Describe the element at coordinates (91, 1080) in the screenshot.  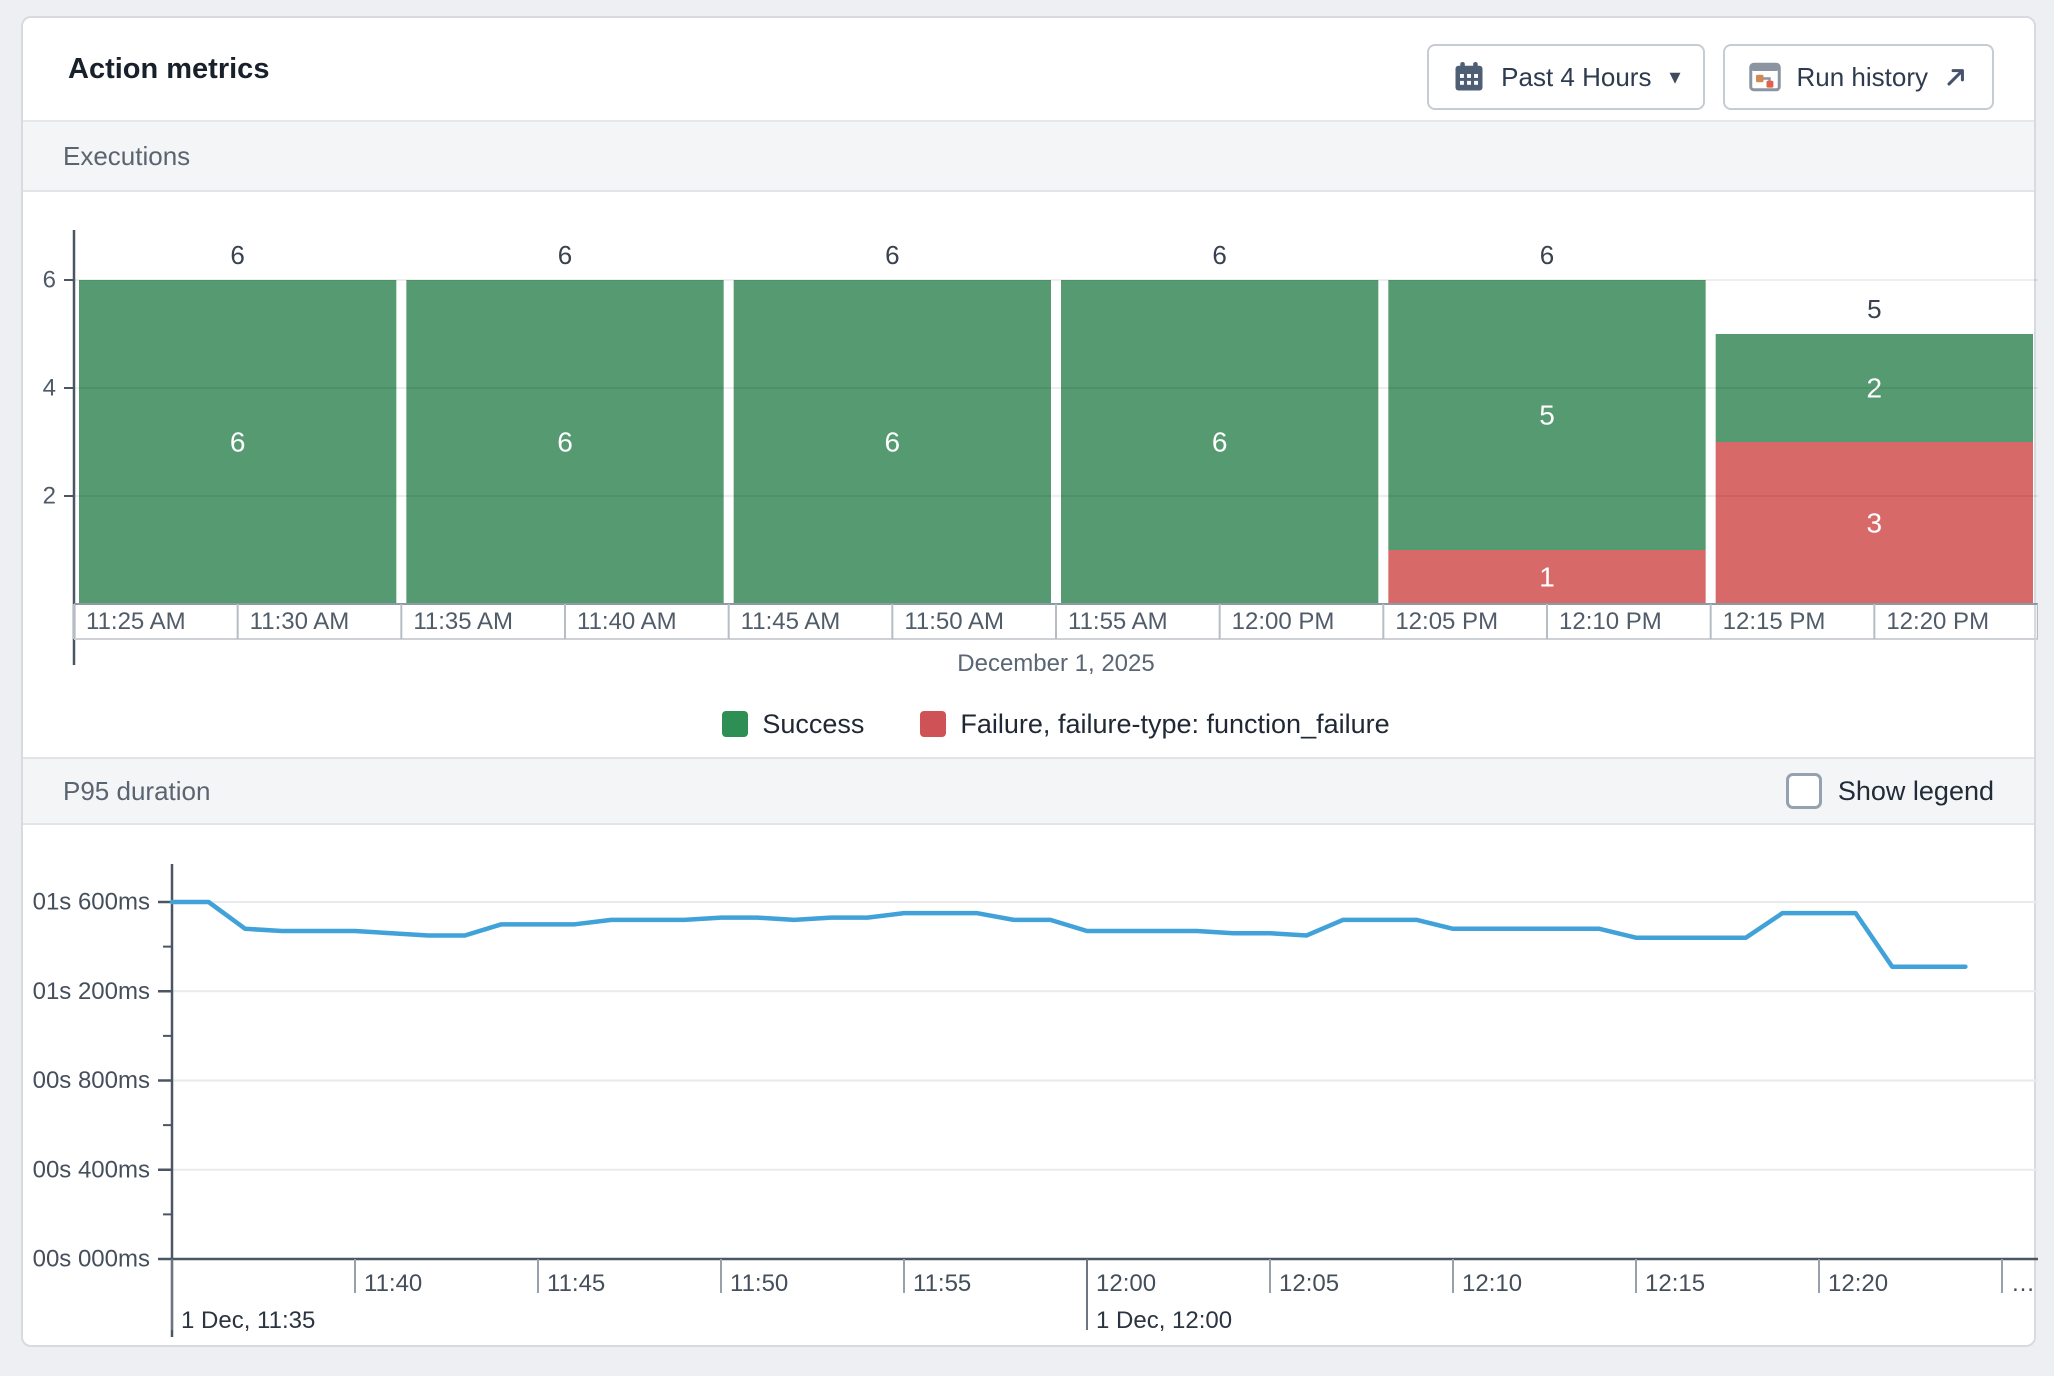
I see `svg-text: 00s 800ms` at that location.